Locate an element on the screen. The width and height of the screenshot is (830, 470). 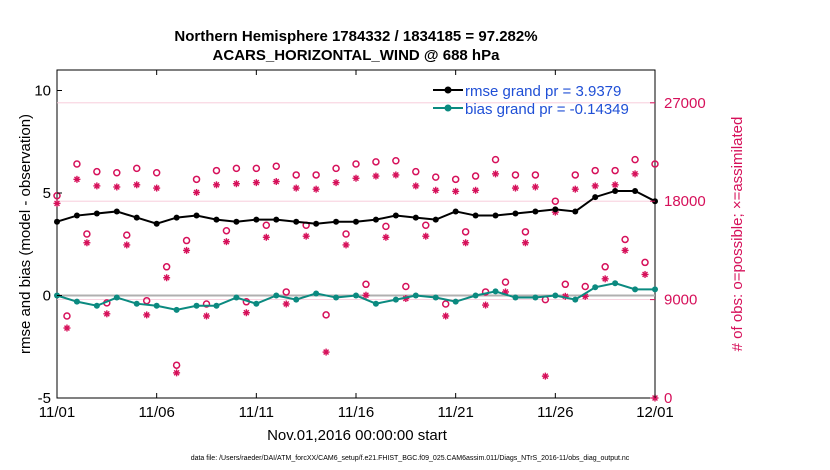
y-tick-label: -5 is located at coordinates (44, 398).